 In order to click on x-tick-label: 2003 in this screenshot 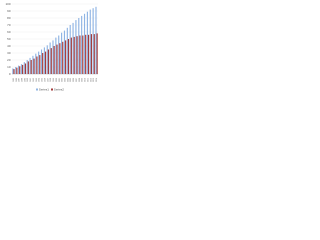, I will do `click(66, 80)`.